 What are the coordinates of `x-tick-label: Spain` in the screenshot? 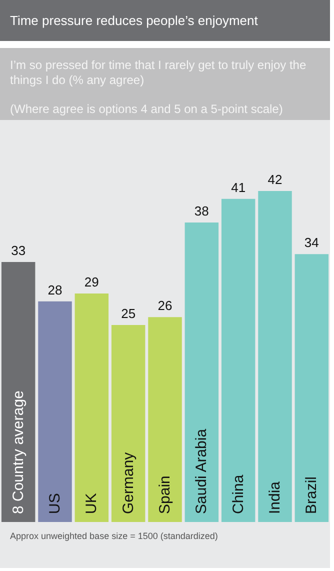 It's located at (165, 495).